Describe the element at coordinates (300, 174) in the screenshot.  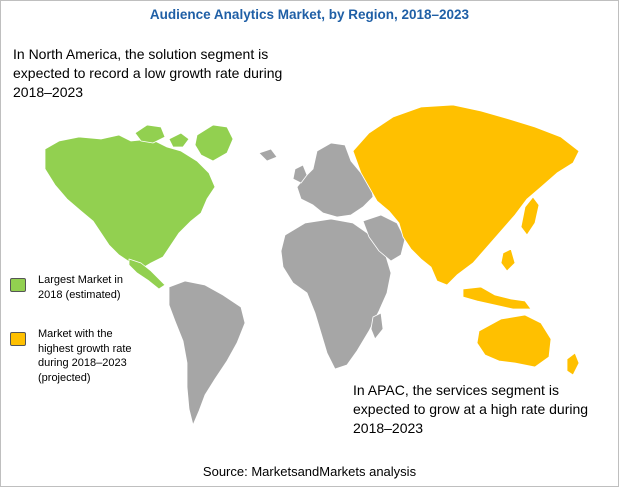
I see `uk-ireland` at that location.